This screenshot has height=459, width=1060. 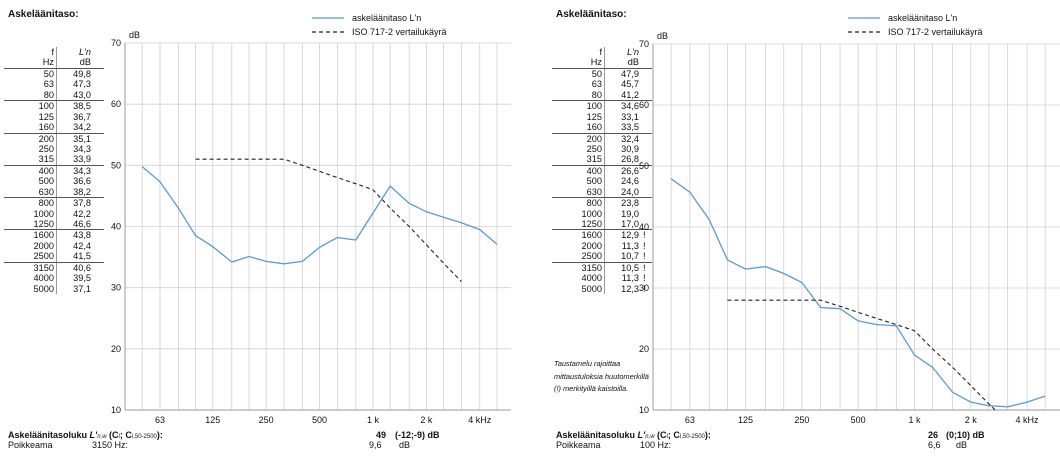 I want to click on cell-level: 34,6, so click(x=630, y=106).